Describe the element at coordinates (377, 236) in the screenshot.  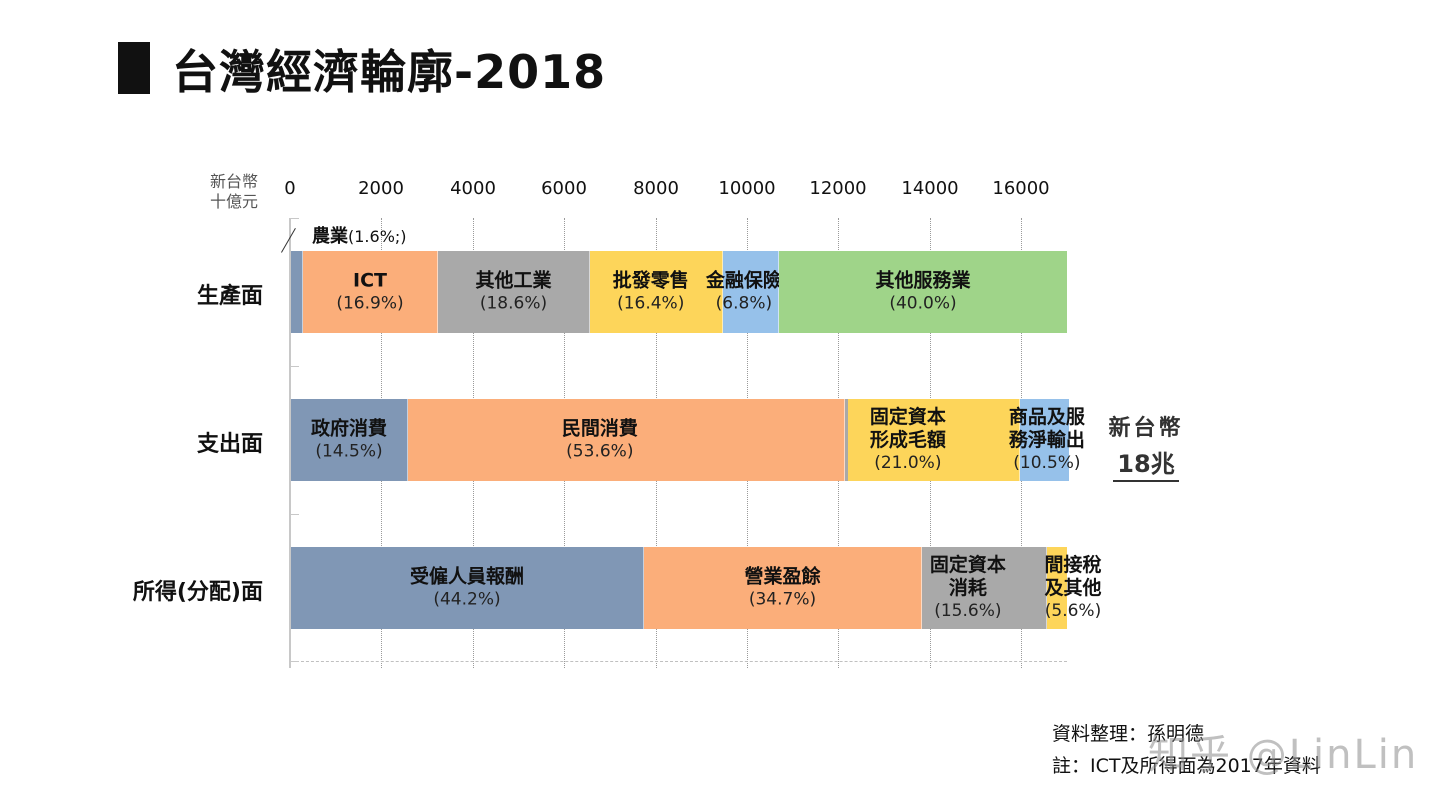
I see `segment-pct: (1.6%;)` at that location.